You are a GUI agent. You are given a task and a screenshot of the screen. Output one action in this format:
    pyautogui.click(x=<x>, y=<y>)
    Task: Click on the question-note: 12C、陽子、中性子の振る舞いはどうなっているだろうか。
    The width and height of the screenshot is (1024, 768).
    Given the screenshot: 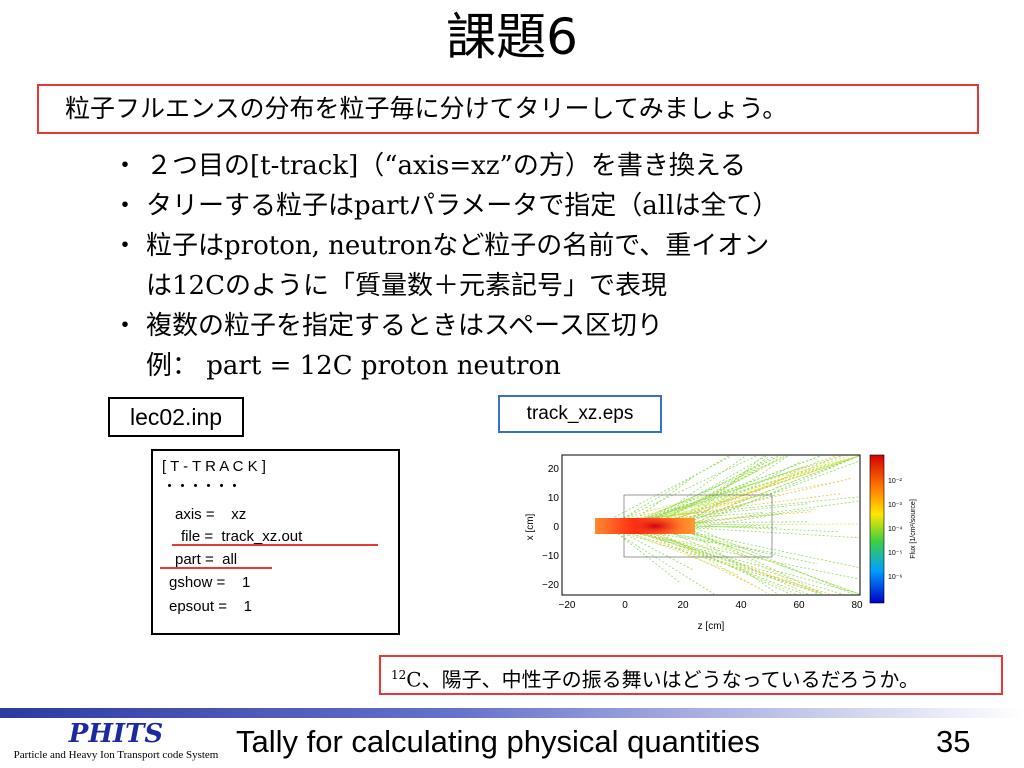 What is the action you would take?
    pyautogui.click(x=691, y=675)
    